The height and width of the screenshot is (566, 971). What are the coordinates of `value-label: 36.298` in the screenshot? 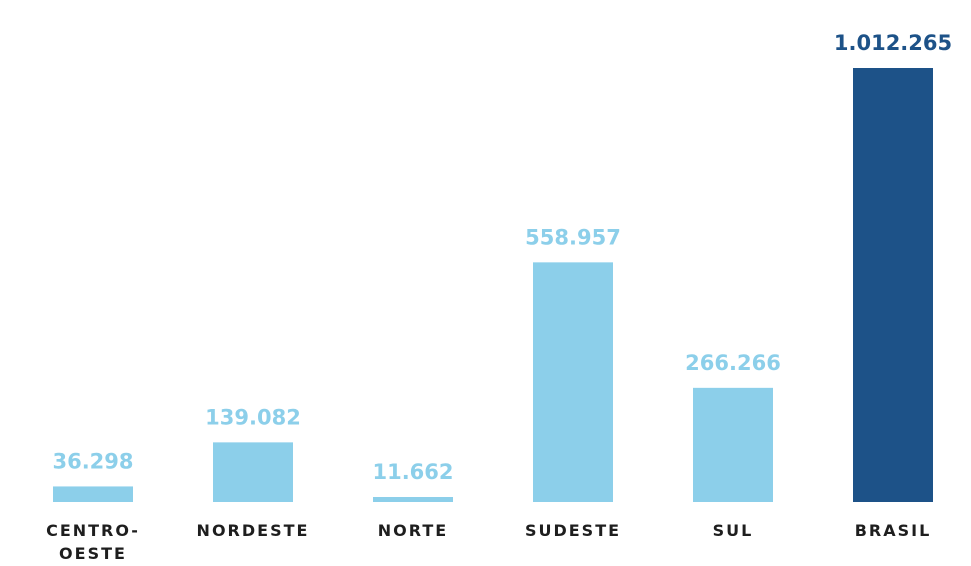 It's located at (92, 461).